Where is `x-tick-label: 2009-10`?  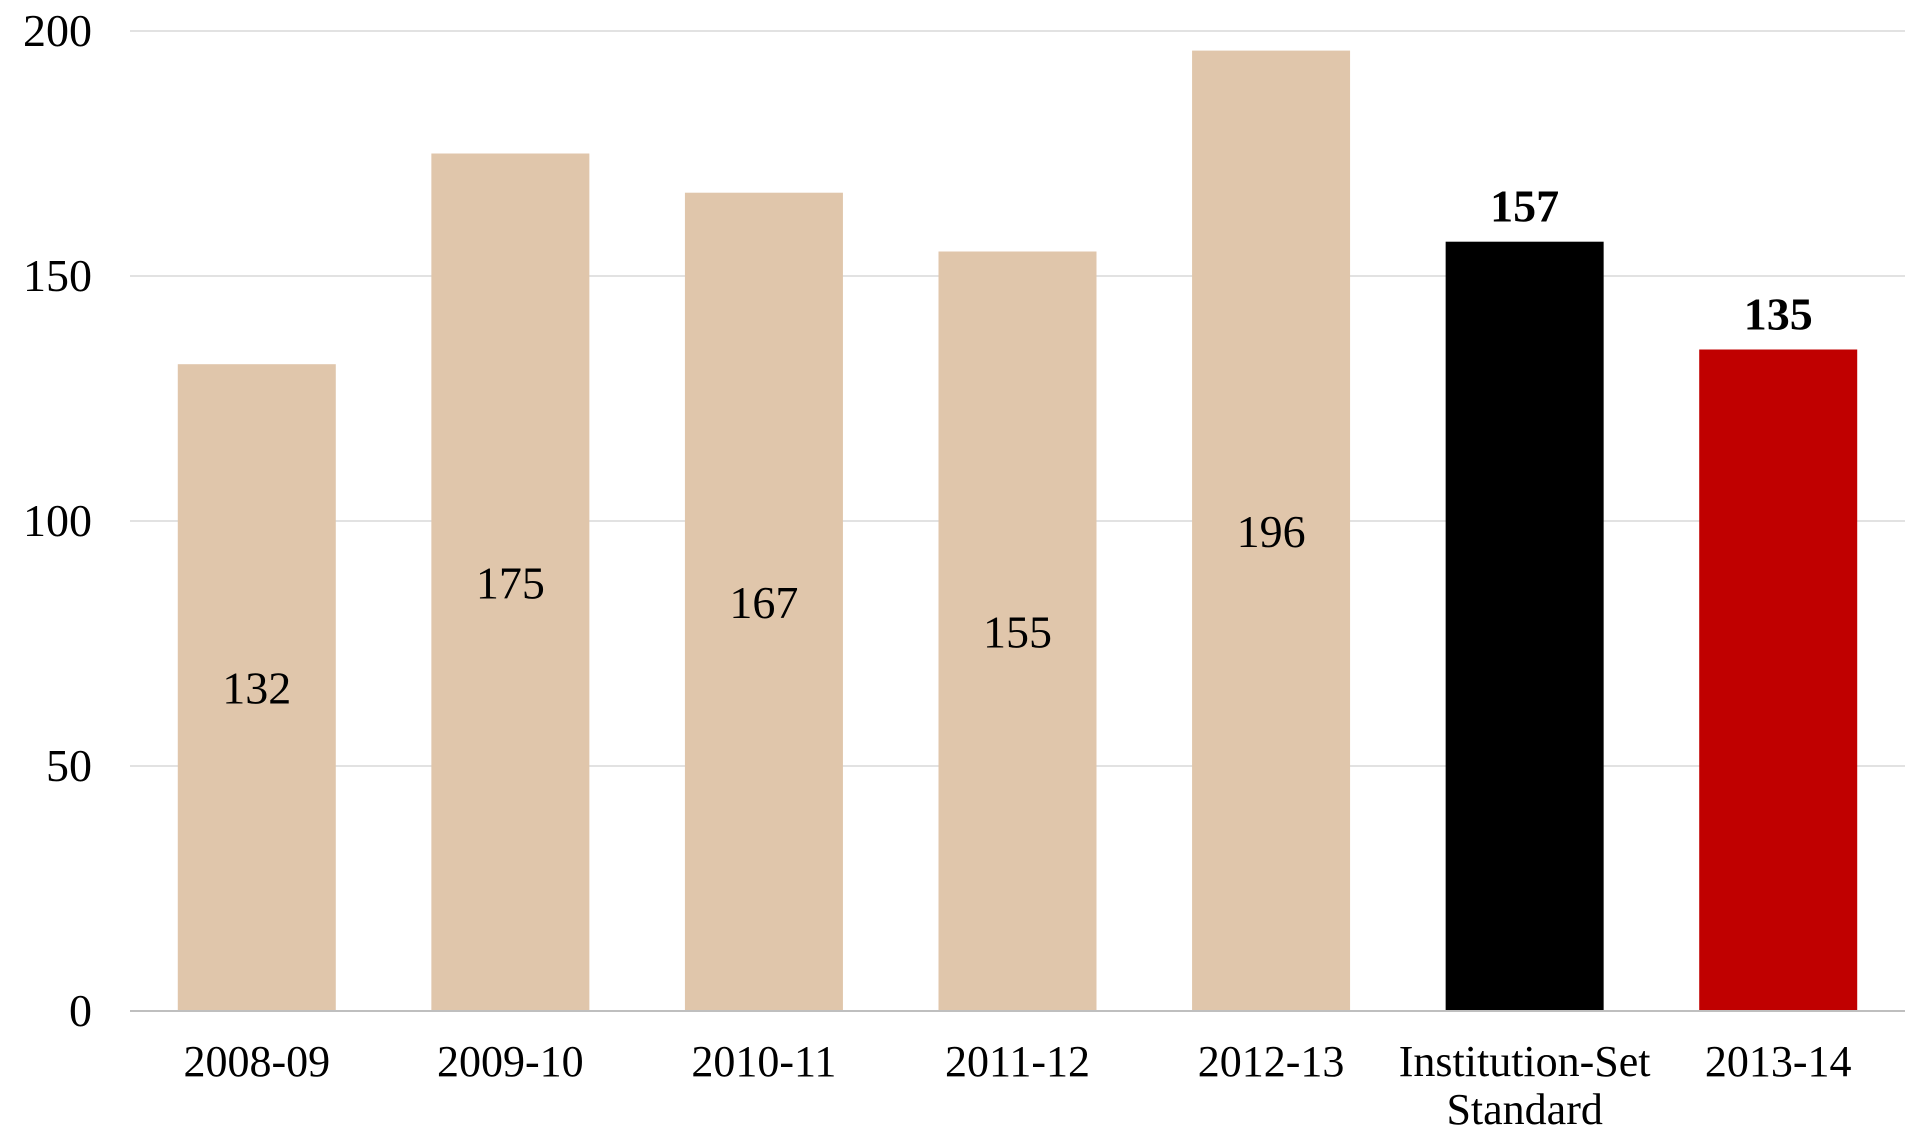
x-tick-label: 2009-10 is located at coordinates (510, 1061).